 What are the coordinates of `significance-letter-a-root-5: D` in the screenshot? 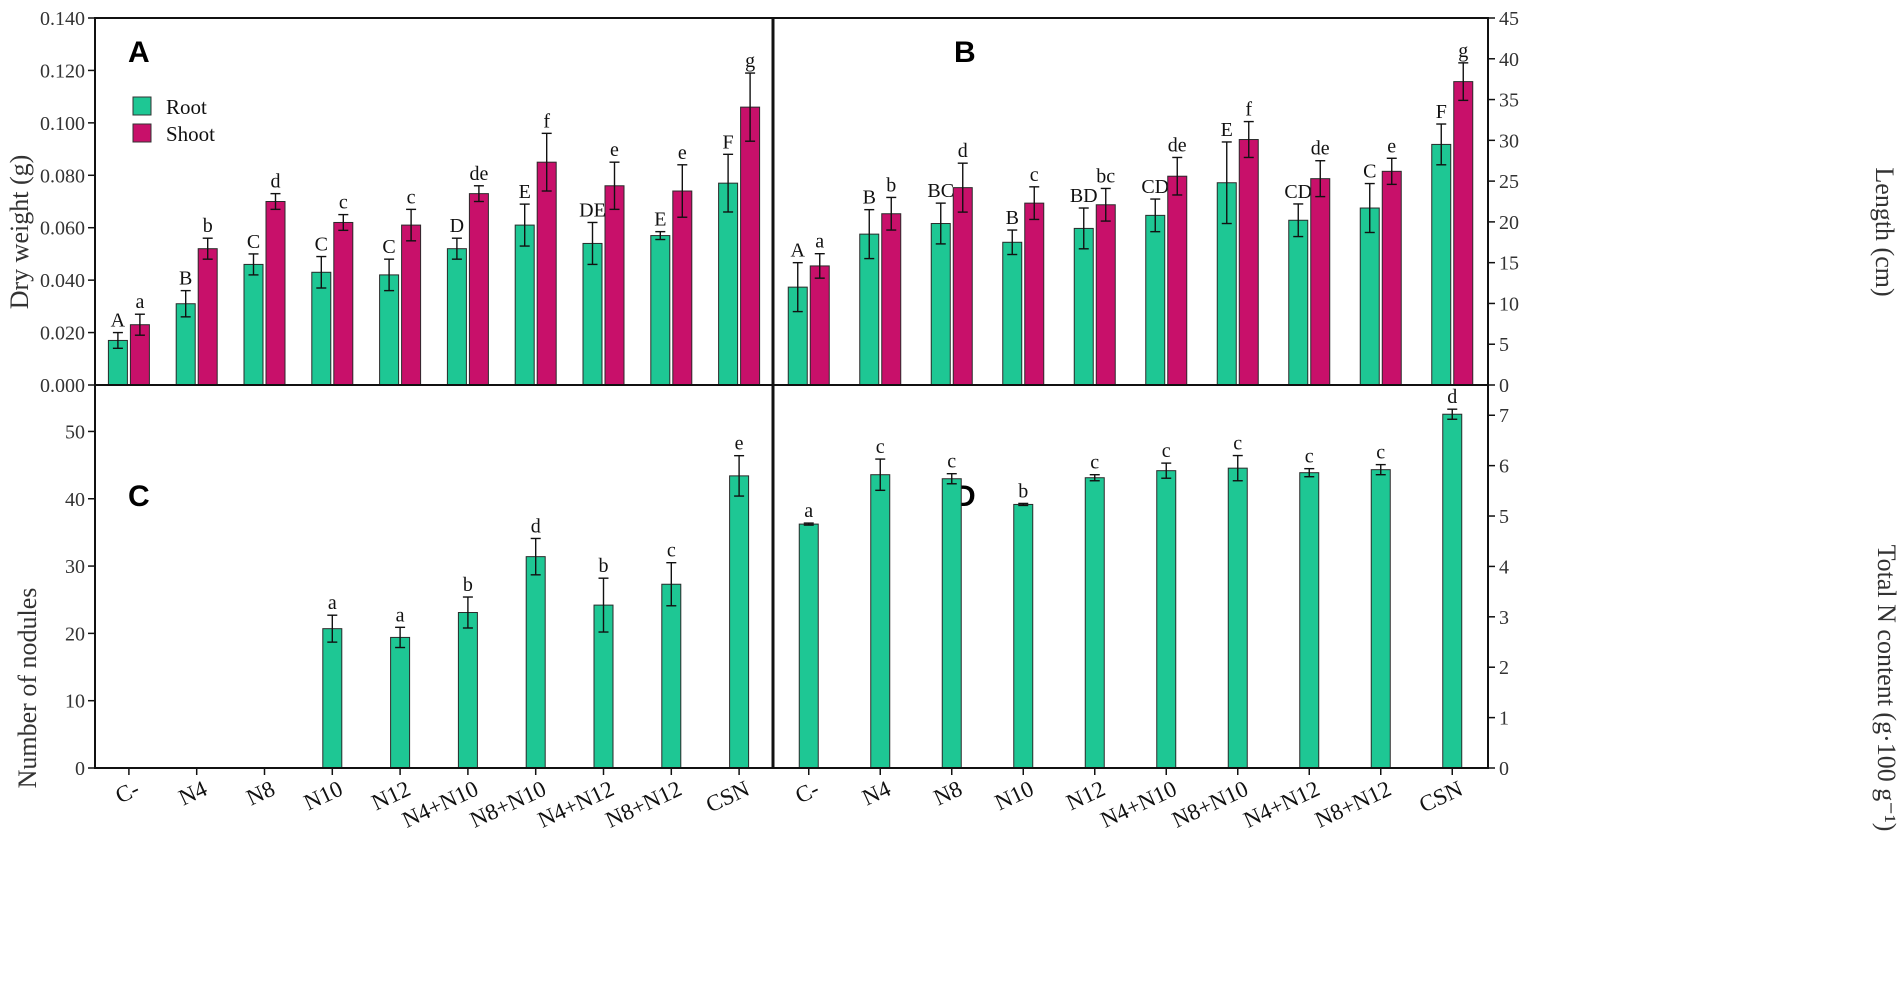 It's located at (457, 226).